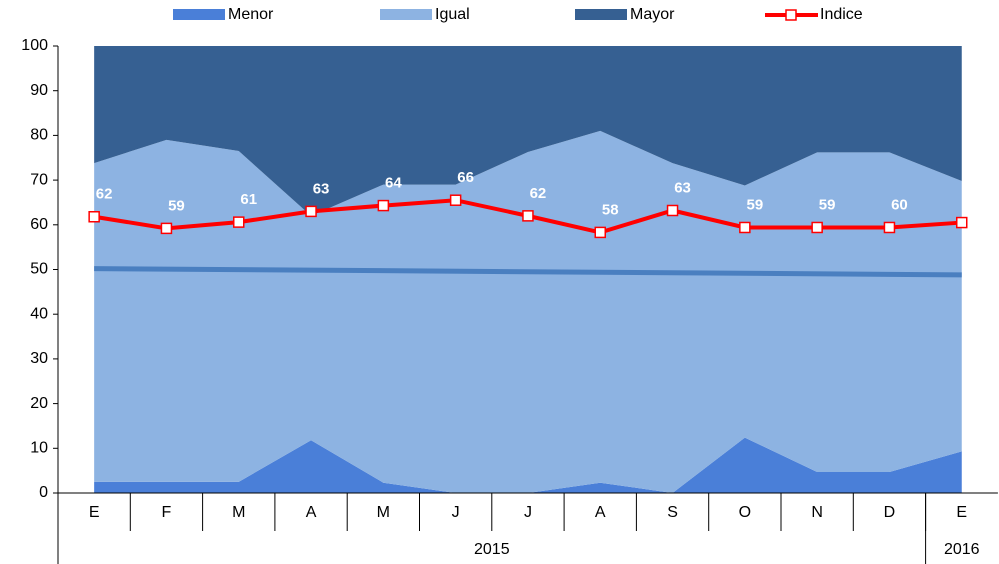 This screenshot has width=999, height=564. I want to click on y-tick-label: 40, so click(39, 313).